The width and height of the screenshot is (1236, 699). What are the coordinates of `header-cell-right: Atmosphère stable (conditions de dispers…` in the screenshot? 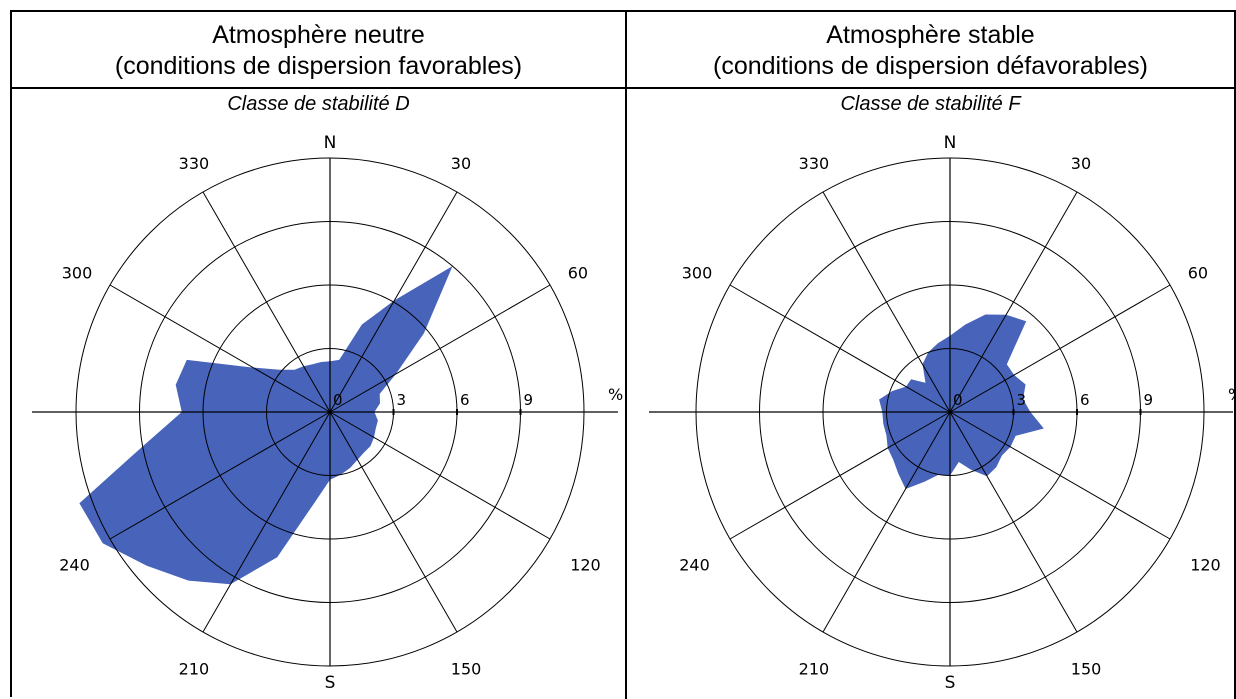 It's located at (931, 50).